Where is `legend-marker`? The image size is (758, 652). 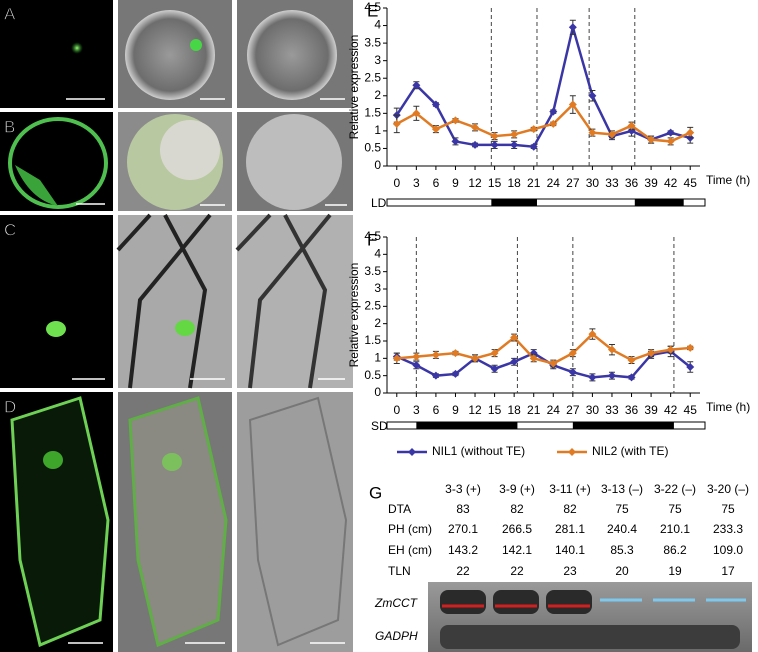
legend-marker is located at coordinates (572, 452).